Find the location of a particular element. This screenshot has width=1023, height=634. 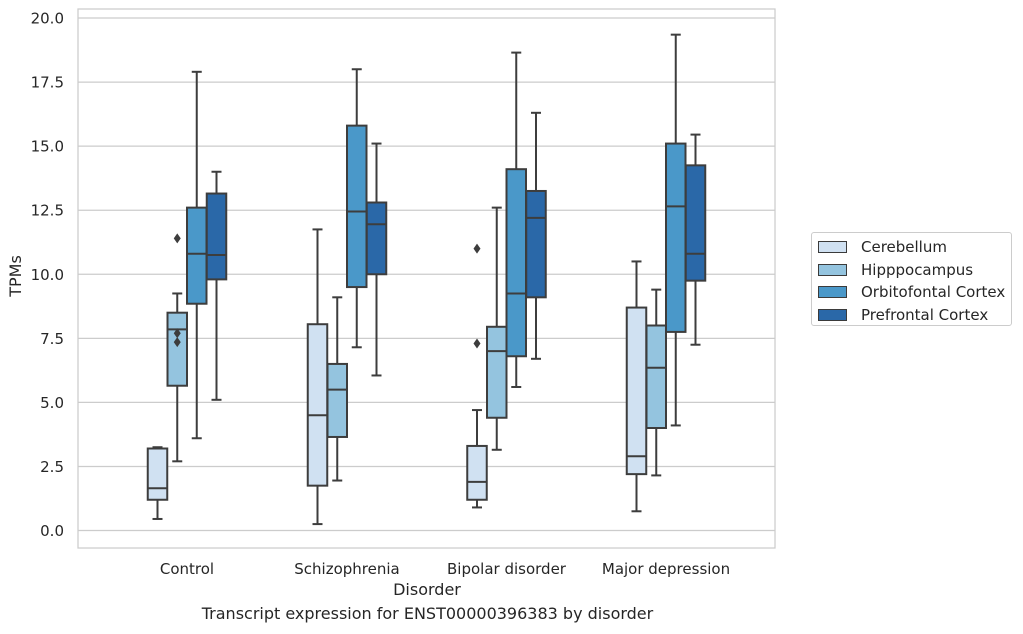

legend-item-hippocampus: Hipppocampus is located at coordinates (914, 270).